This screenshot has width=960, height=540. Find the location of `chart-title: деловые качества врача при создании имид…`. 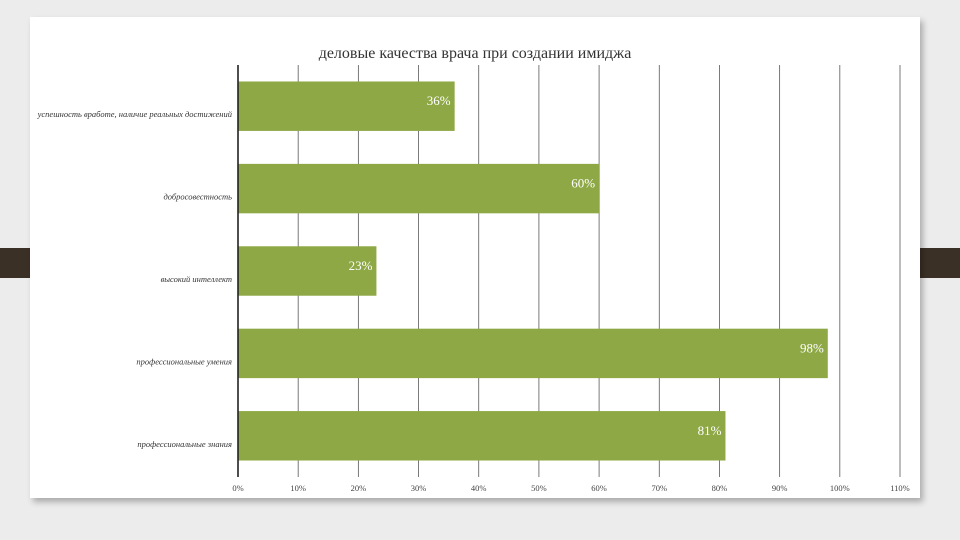

chart-title: деловые качества врача при создании имид… is located at coordinates (475, 53).